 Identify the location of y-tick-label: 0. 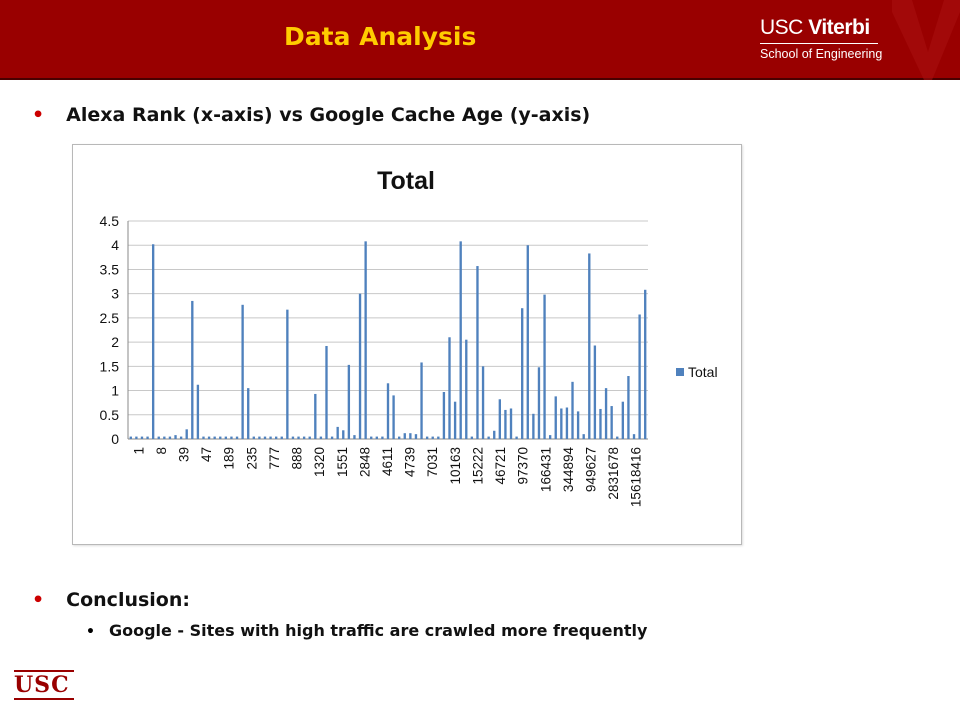
(115, 439).